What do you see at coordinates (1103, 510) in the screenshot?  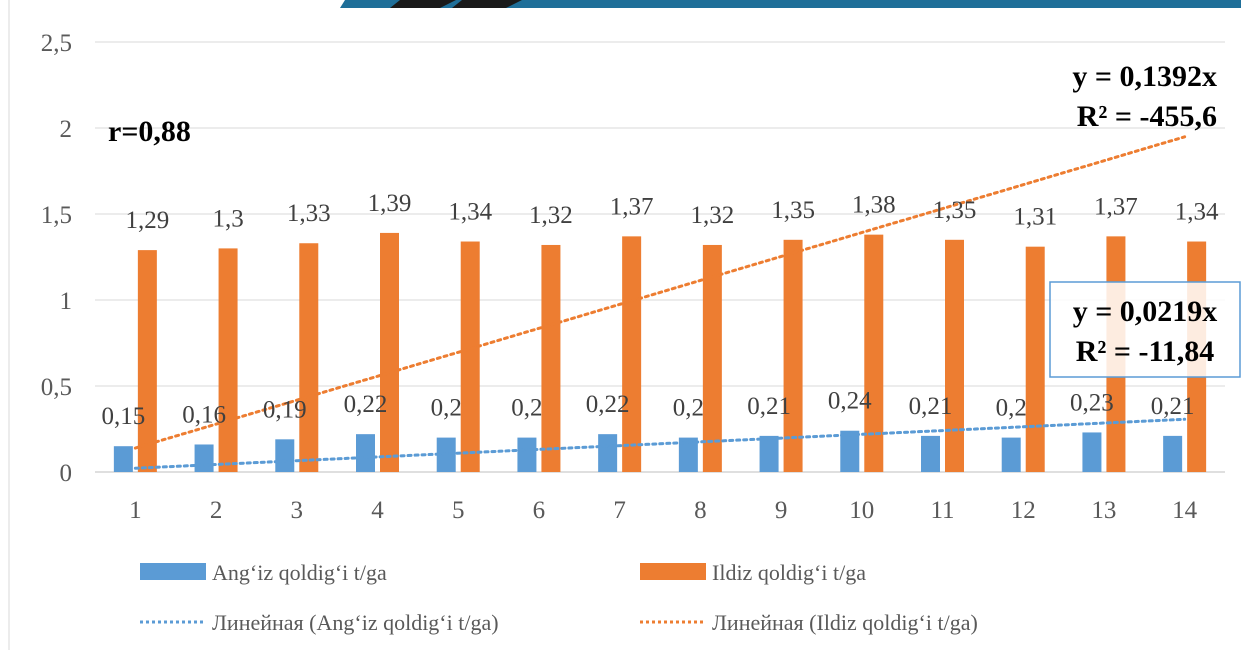 I see `x-tick-label: 13` at bounding box center [1103, 510].